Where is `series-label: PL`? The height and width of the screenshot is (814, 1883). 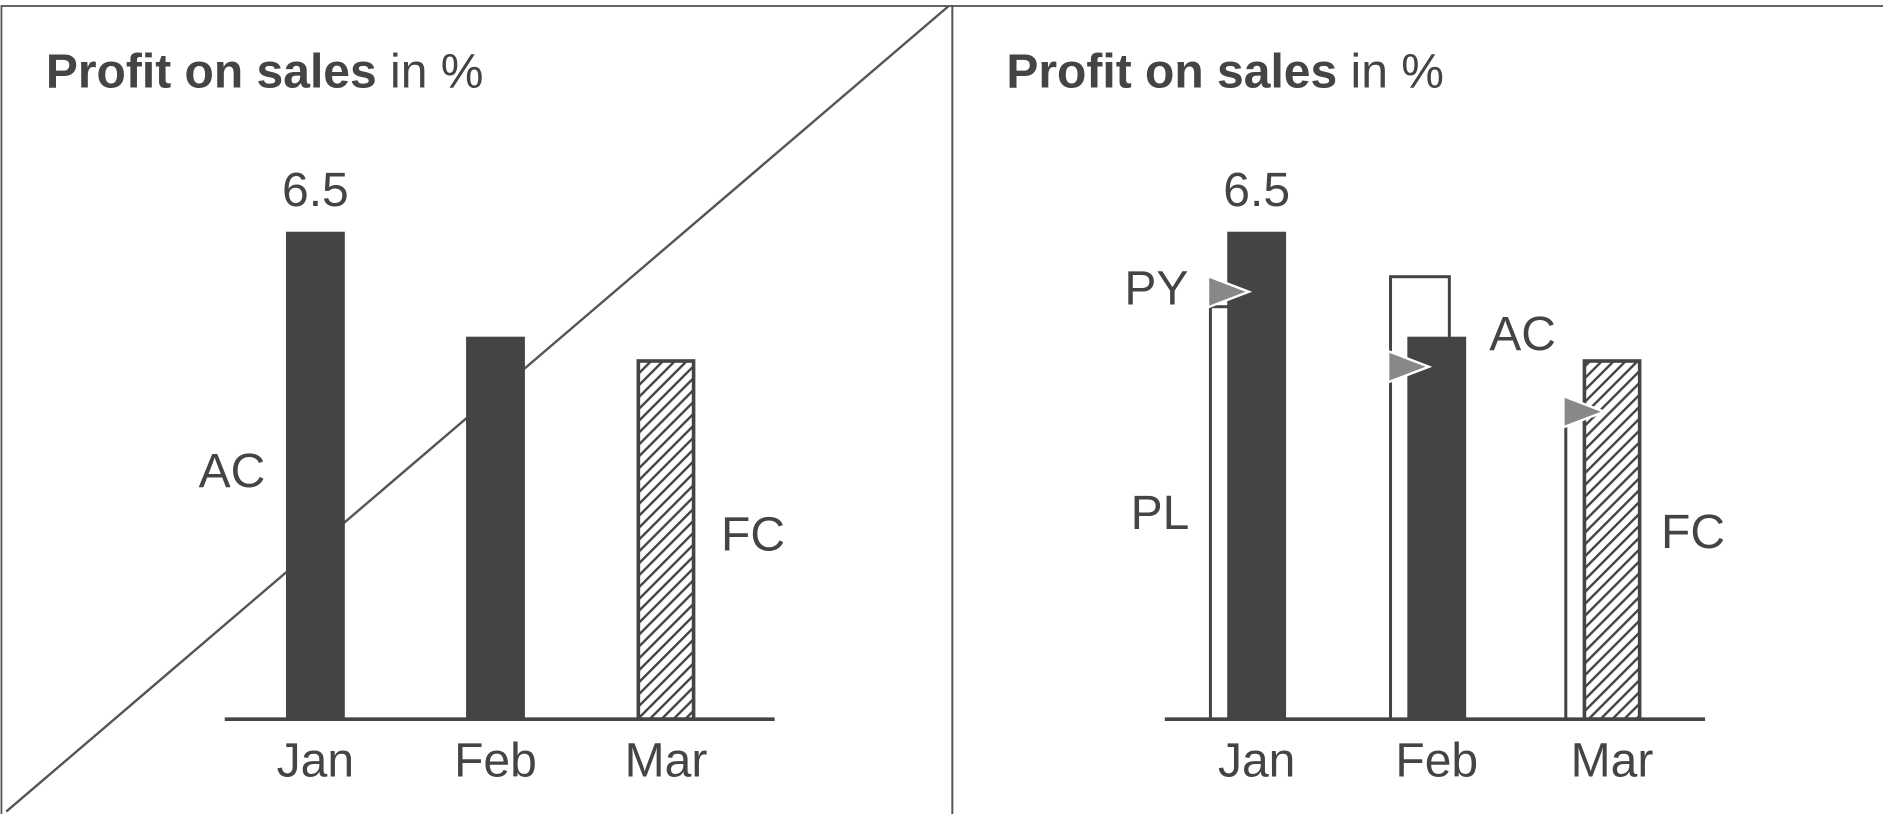 series-label: PL is located at coordinates (1160, 513).